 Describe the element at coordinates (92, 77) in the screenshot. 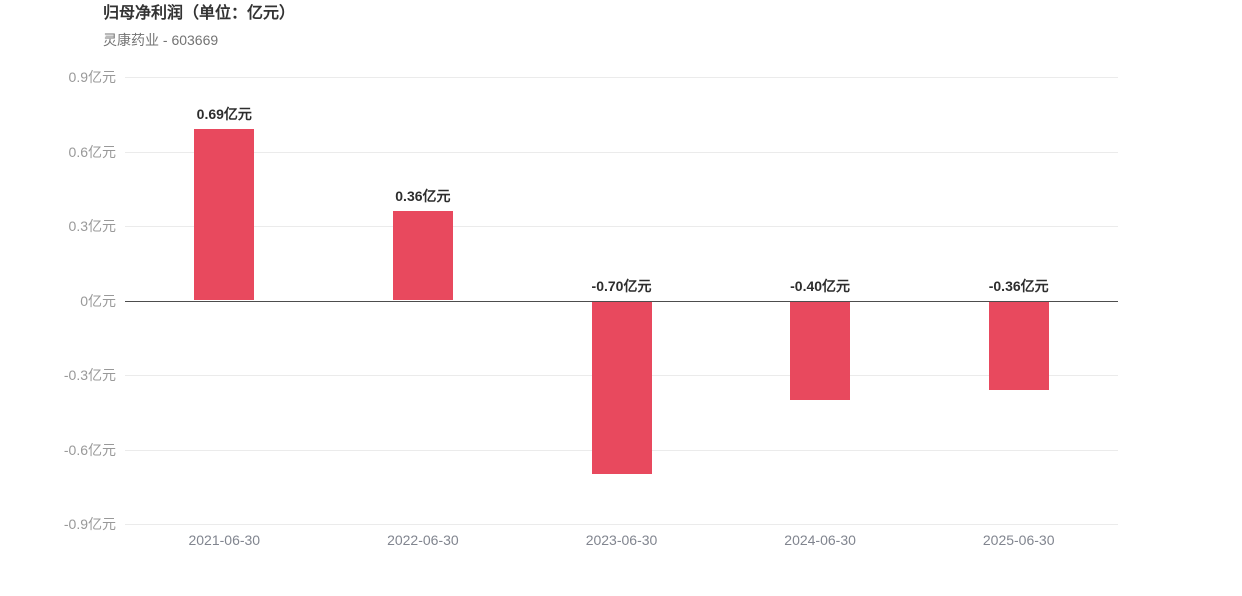

I see `y-axis-tick-label: 0.9亿元` at that location.